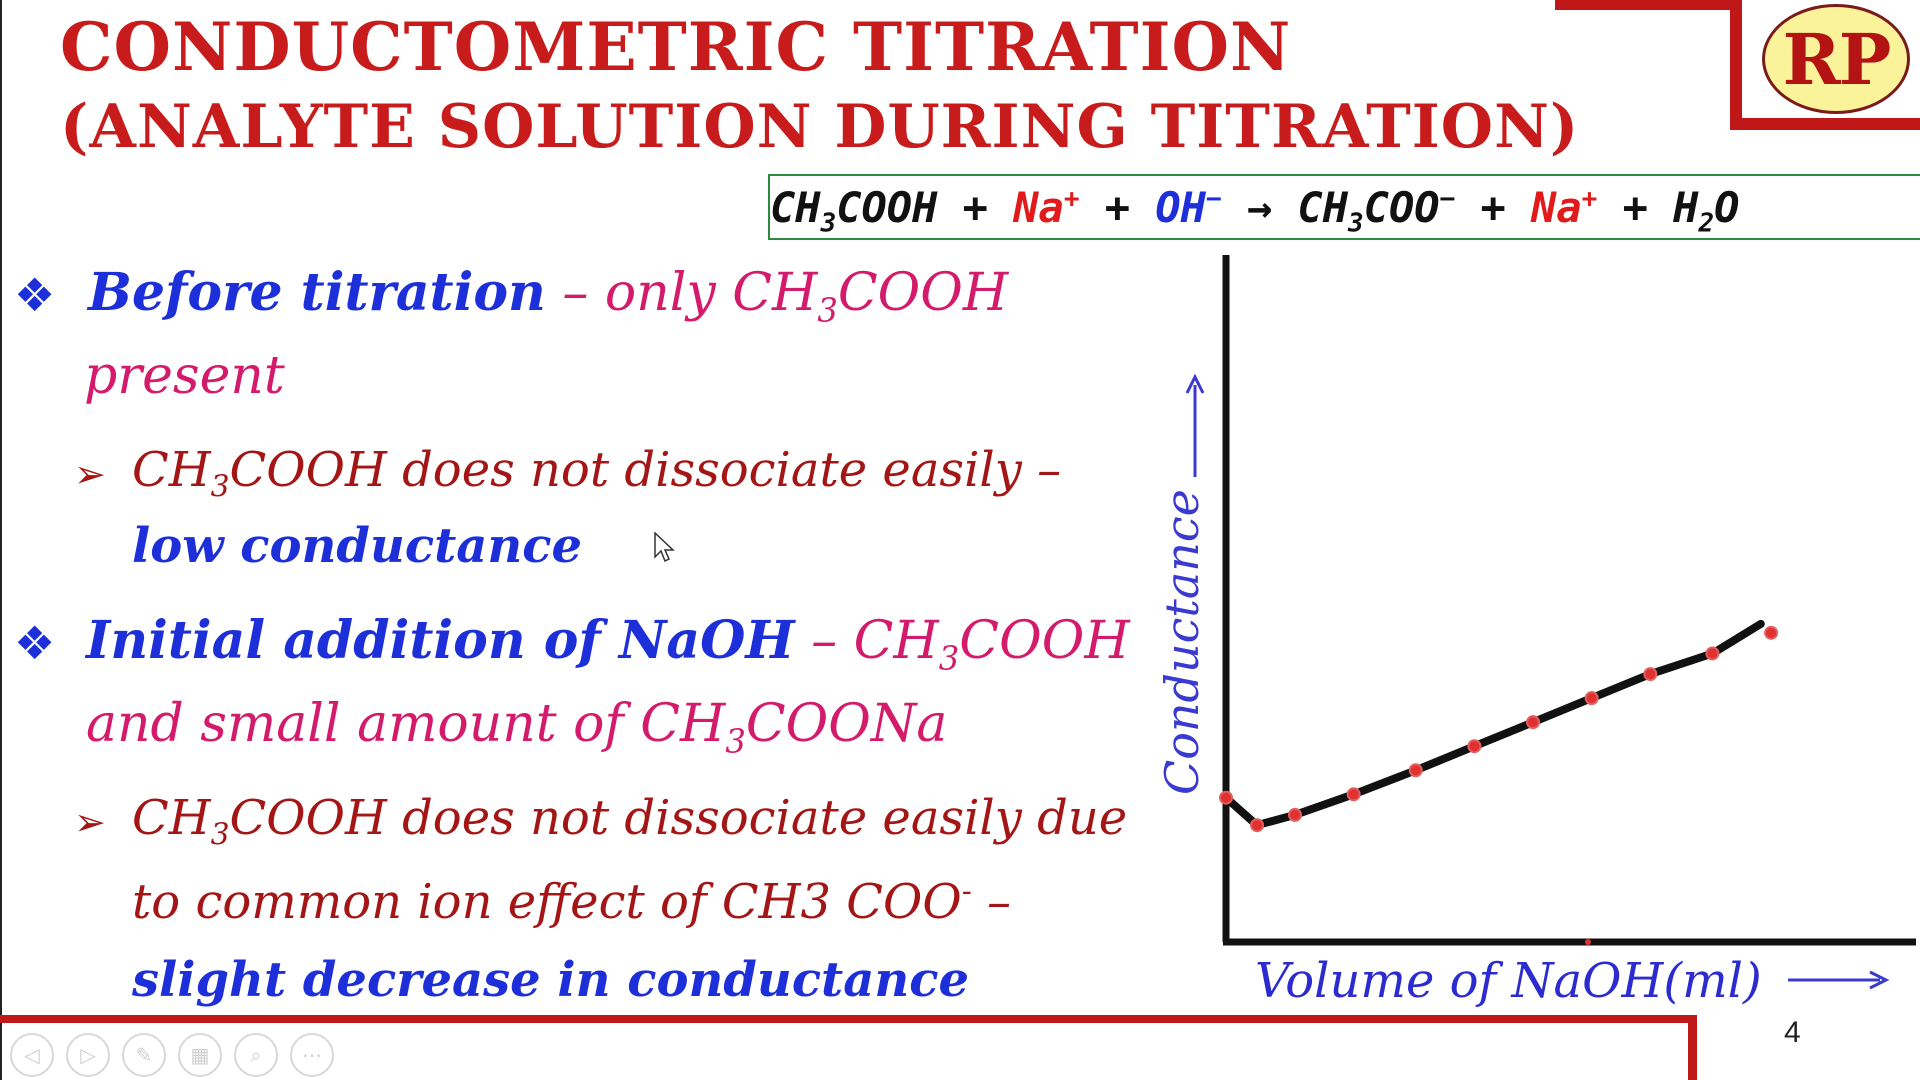 Image resolution: width=1920 pixels, height=1080 pixels. I want to click on page-number: 4, so click(1792, 1032).